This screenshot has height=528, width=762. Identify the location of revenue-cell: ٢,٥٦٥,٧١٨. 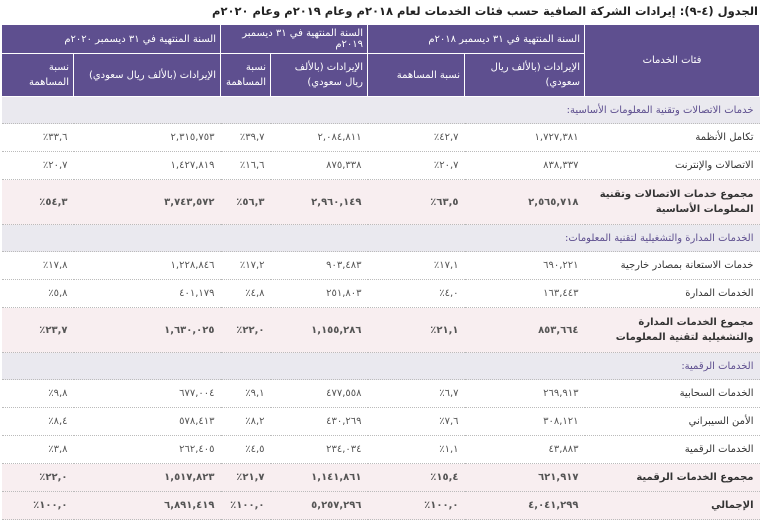
(524, 202).